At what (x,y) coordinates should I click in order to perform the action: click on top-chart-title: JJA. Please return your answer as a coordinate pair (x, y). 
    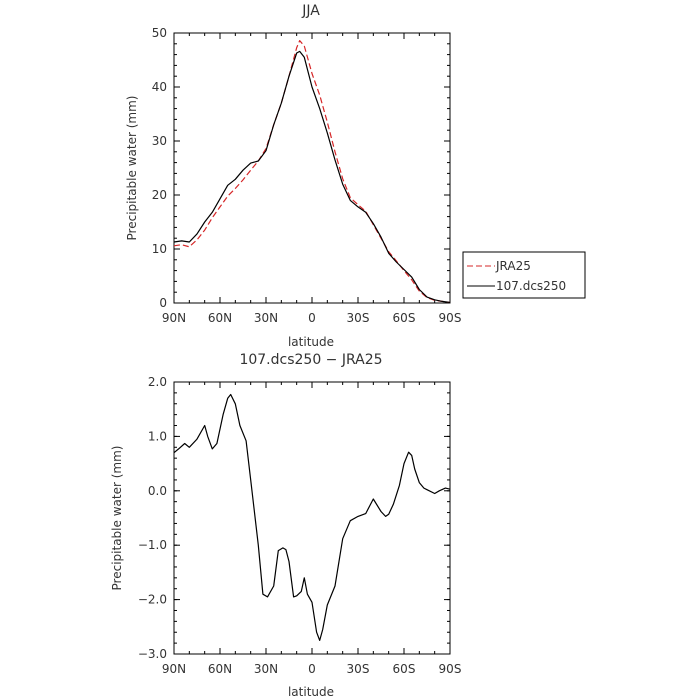
    Looking at the image, I should click on (310, 11).